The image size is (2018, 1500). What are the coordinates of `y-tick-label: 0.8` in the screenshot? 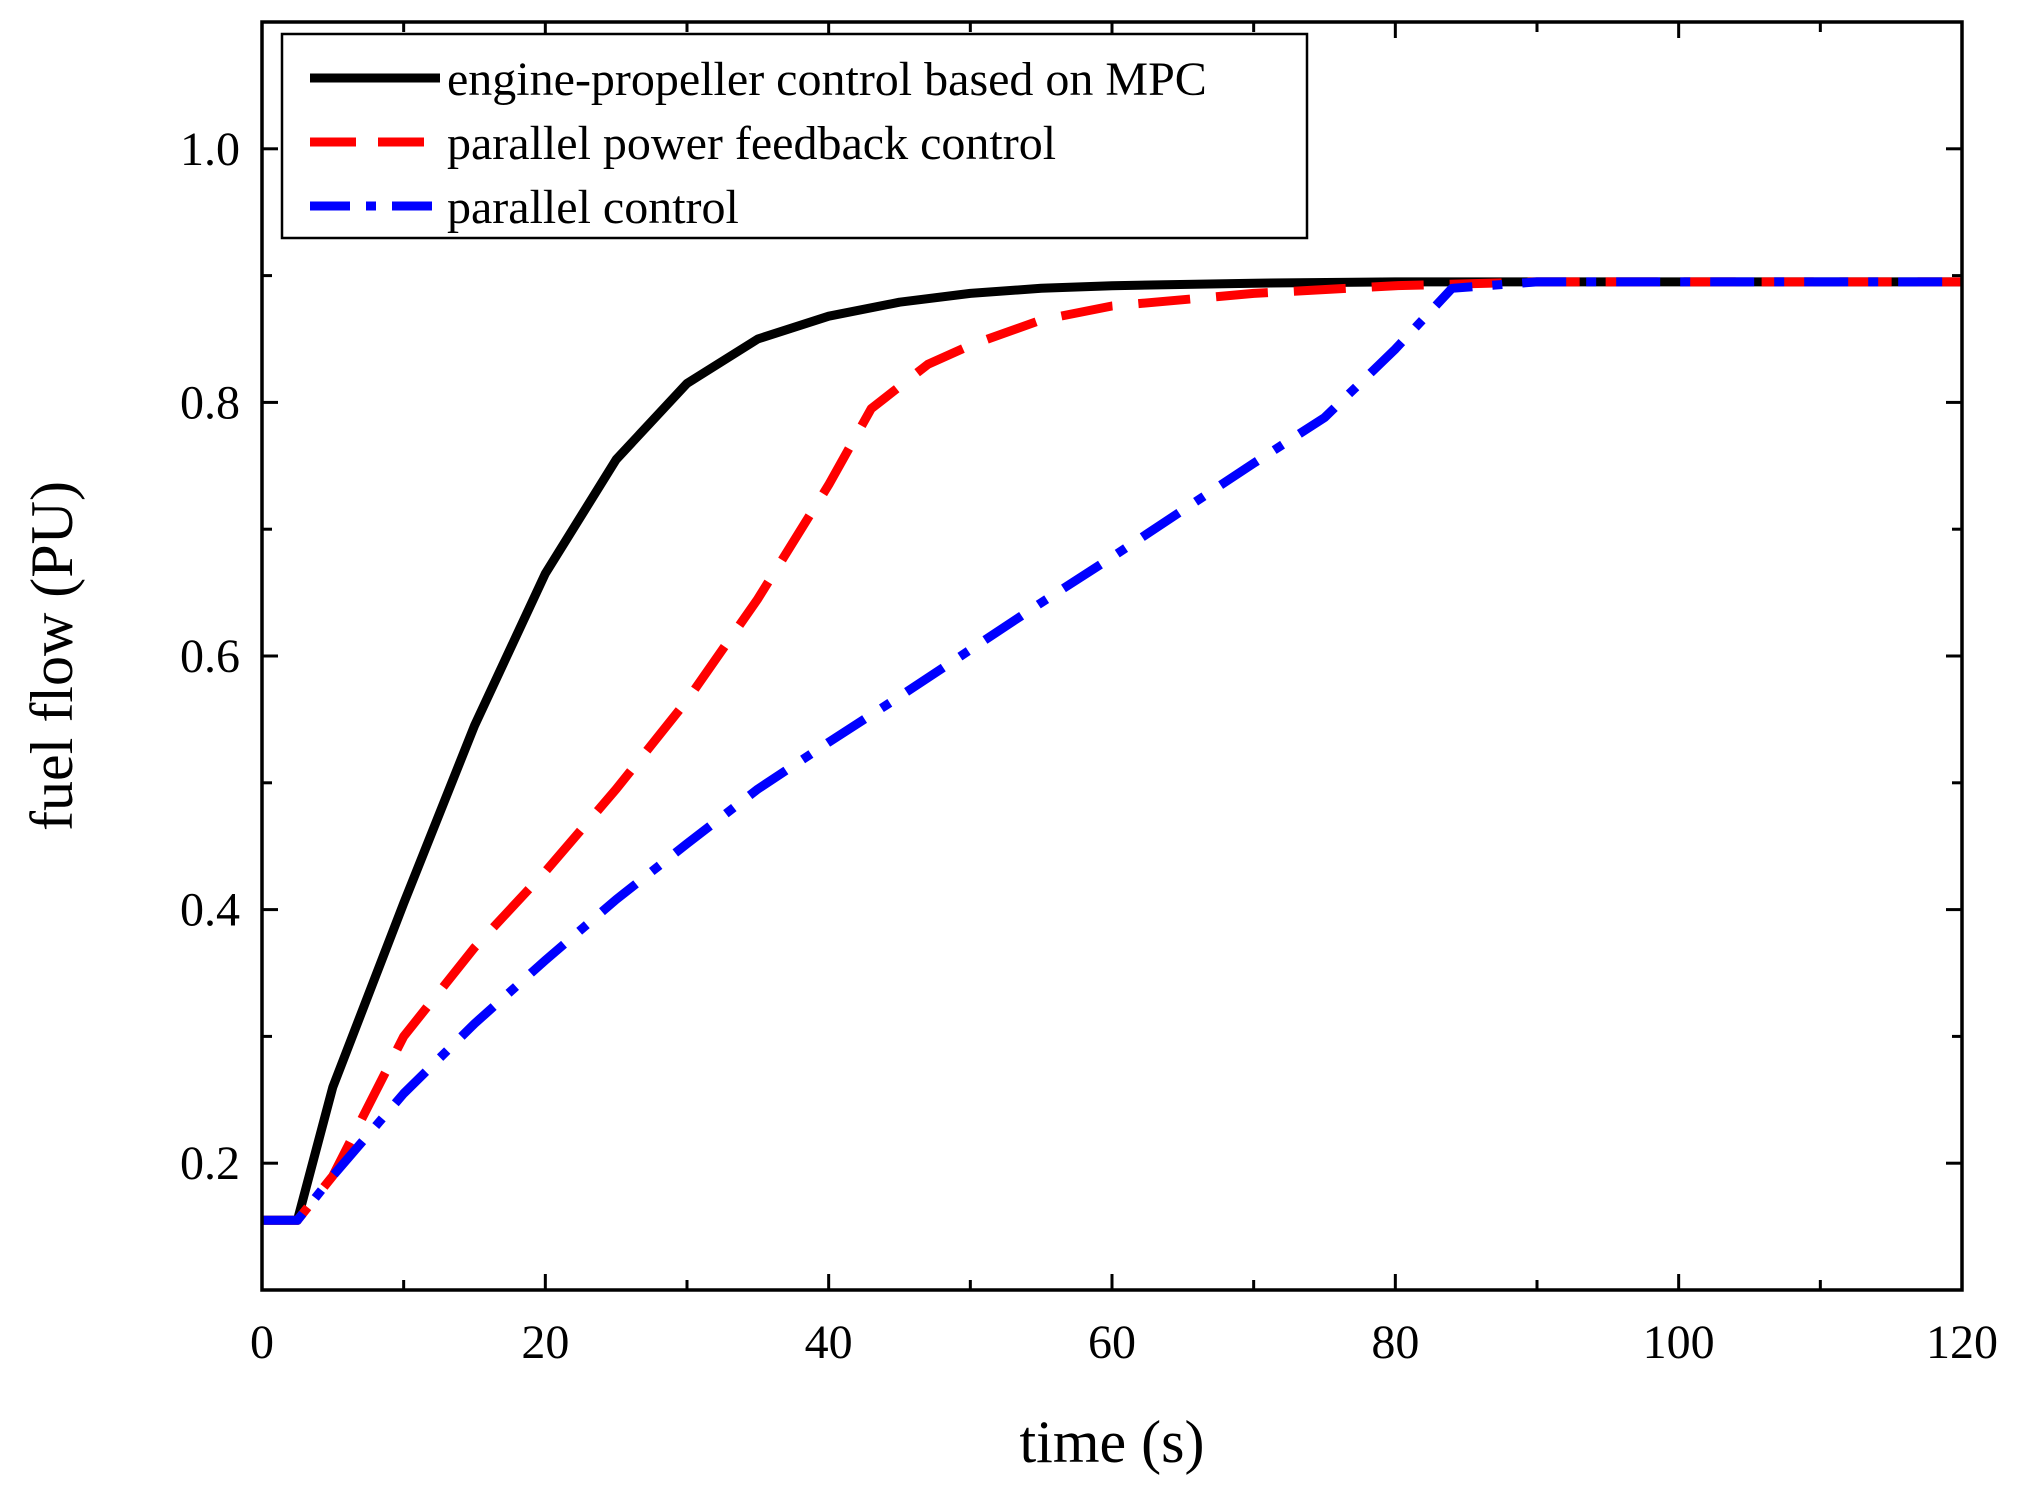 It's located at (210, 402).